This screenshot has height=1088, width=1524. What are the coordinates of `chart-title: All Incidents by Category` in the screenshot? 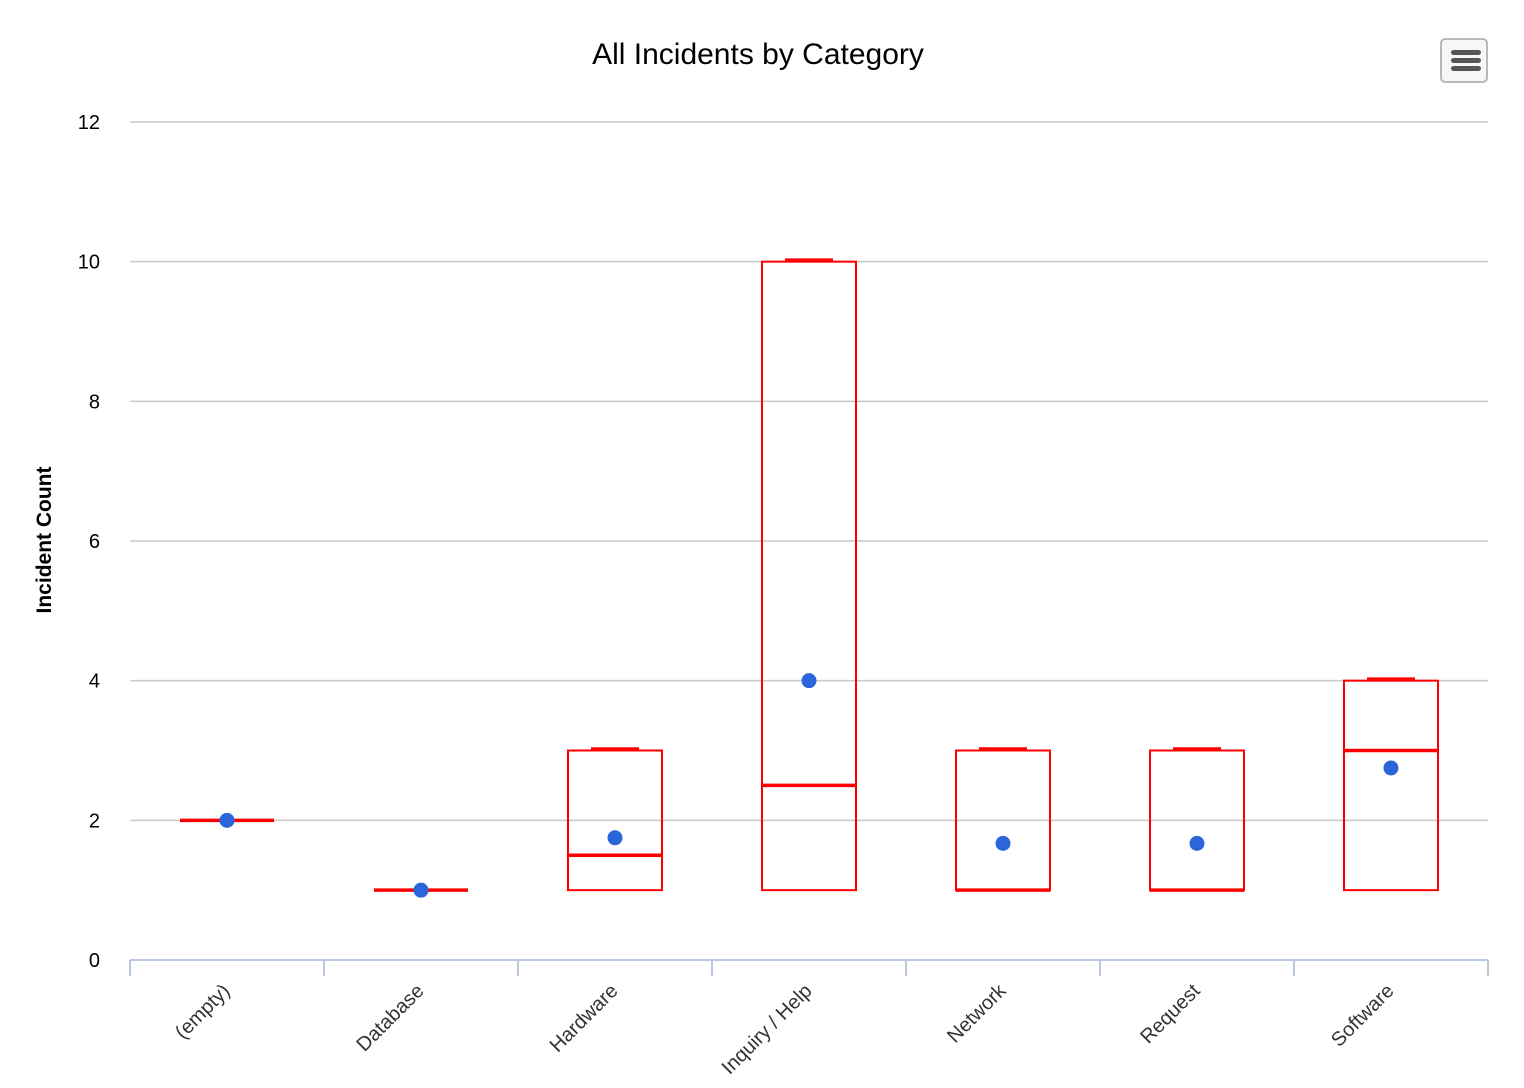 It's located at (758, 54).